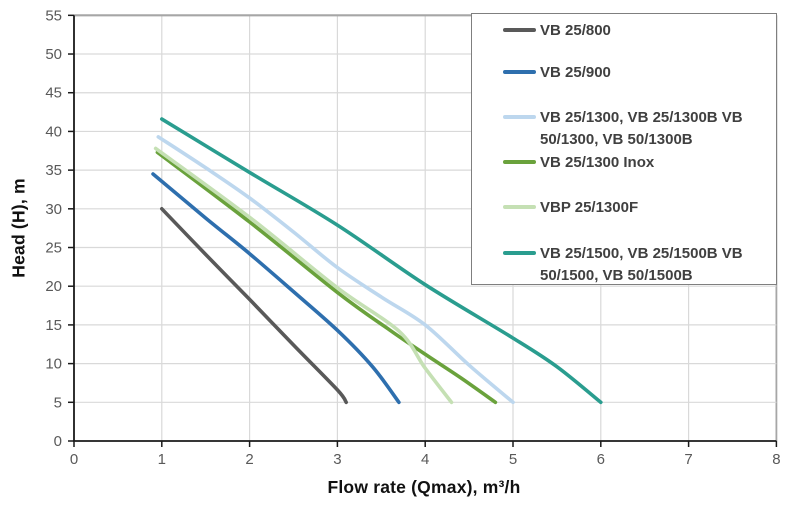  What do you see at coordinates (53, 170) in the screenshot?
I see `svg-text: 35` at bounding box center [53, 170].